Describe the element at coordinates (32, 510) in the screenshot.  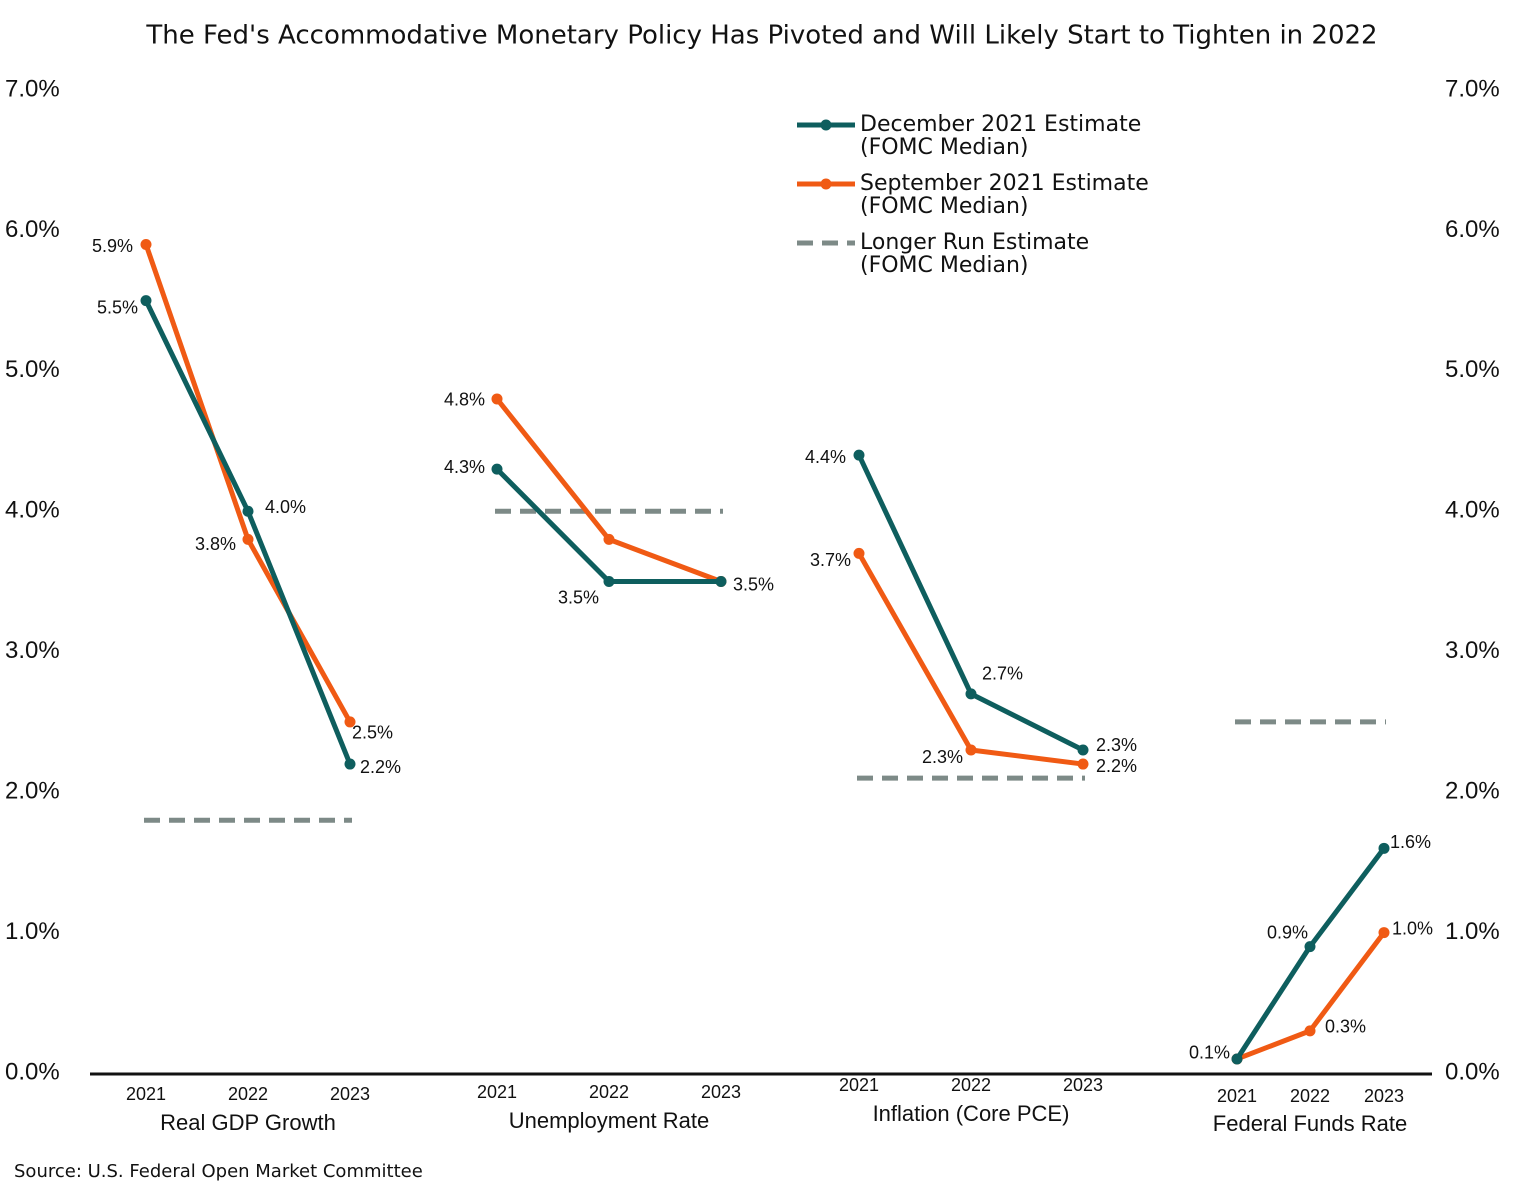
I see `y-tick-label: 4.0%` at that location.